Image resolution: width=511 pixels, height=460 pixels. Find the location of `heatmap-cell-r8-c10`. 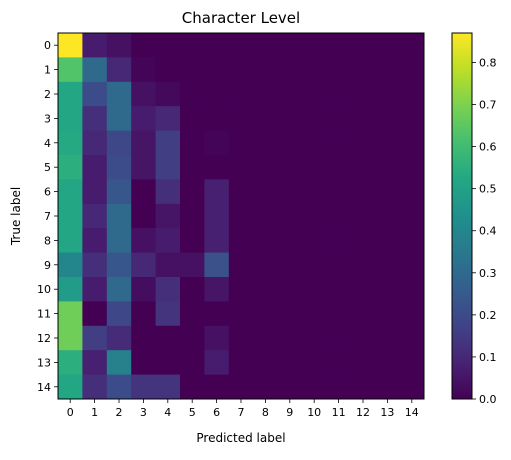

heatmap-cell-r8-c10 is located at coordinates (314, 241).